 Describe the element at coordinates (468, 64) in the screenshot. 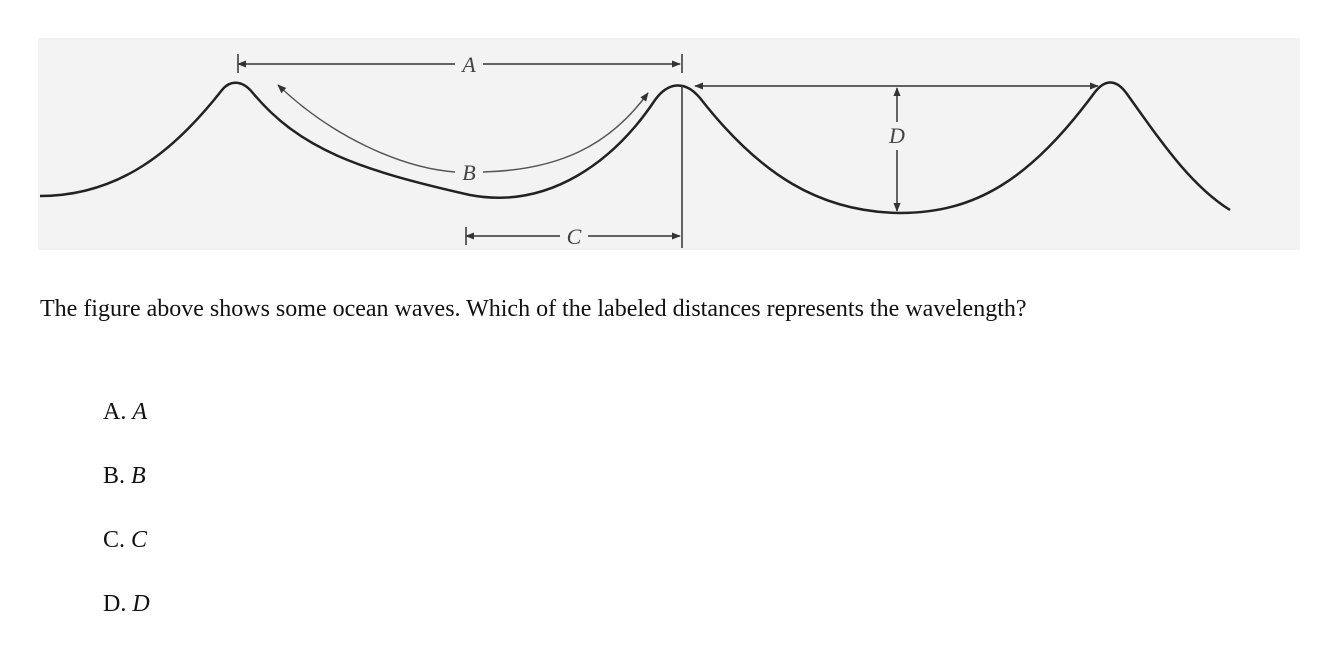

I see `label-a: A` at that location.